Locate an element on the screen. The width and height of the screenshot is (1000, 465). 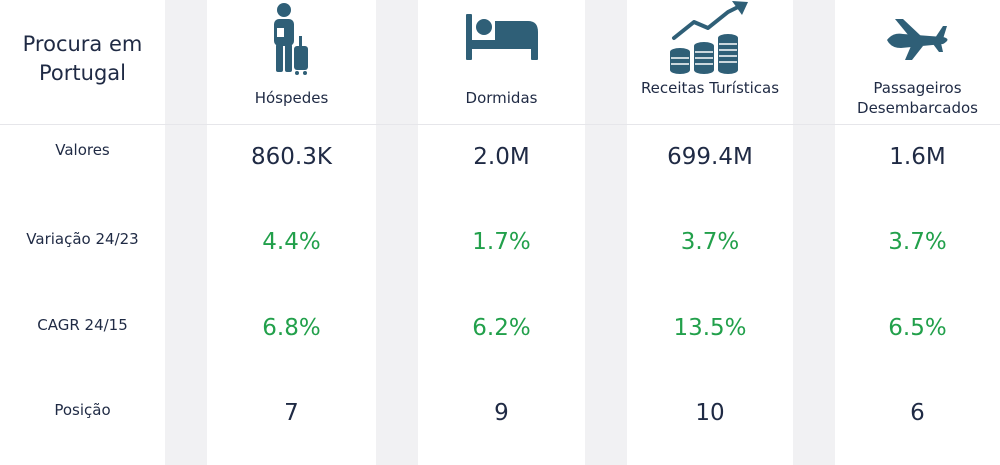
airplane-icon is located at coordinates (916, 39).